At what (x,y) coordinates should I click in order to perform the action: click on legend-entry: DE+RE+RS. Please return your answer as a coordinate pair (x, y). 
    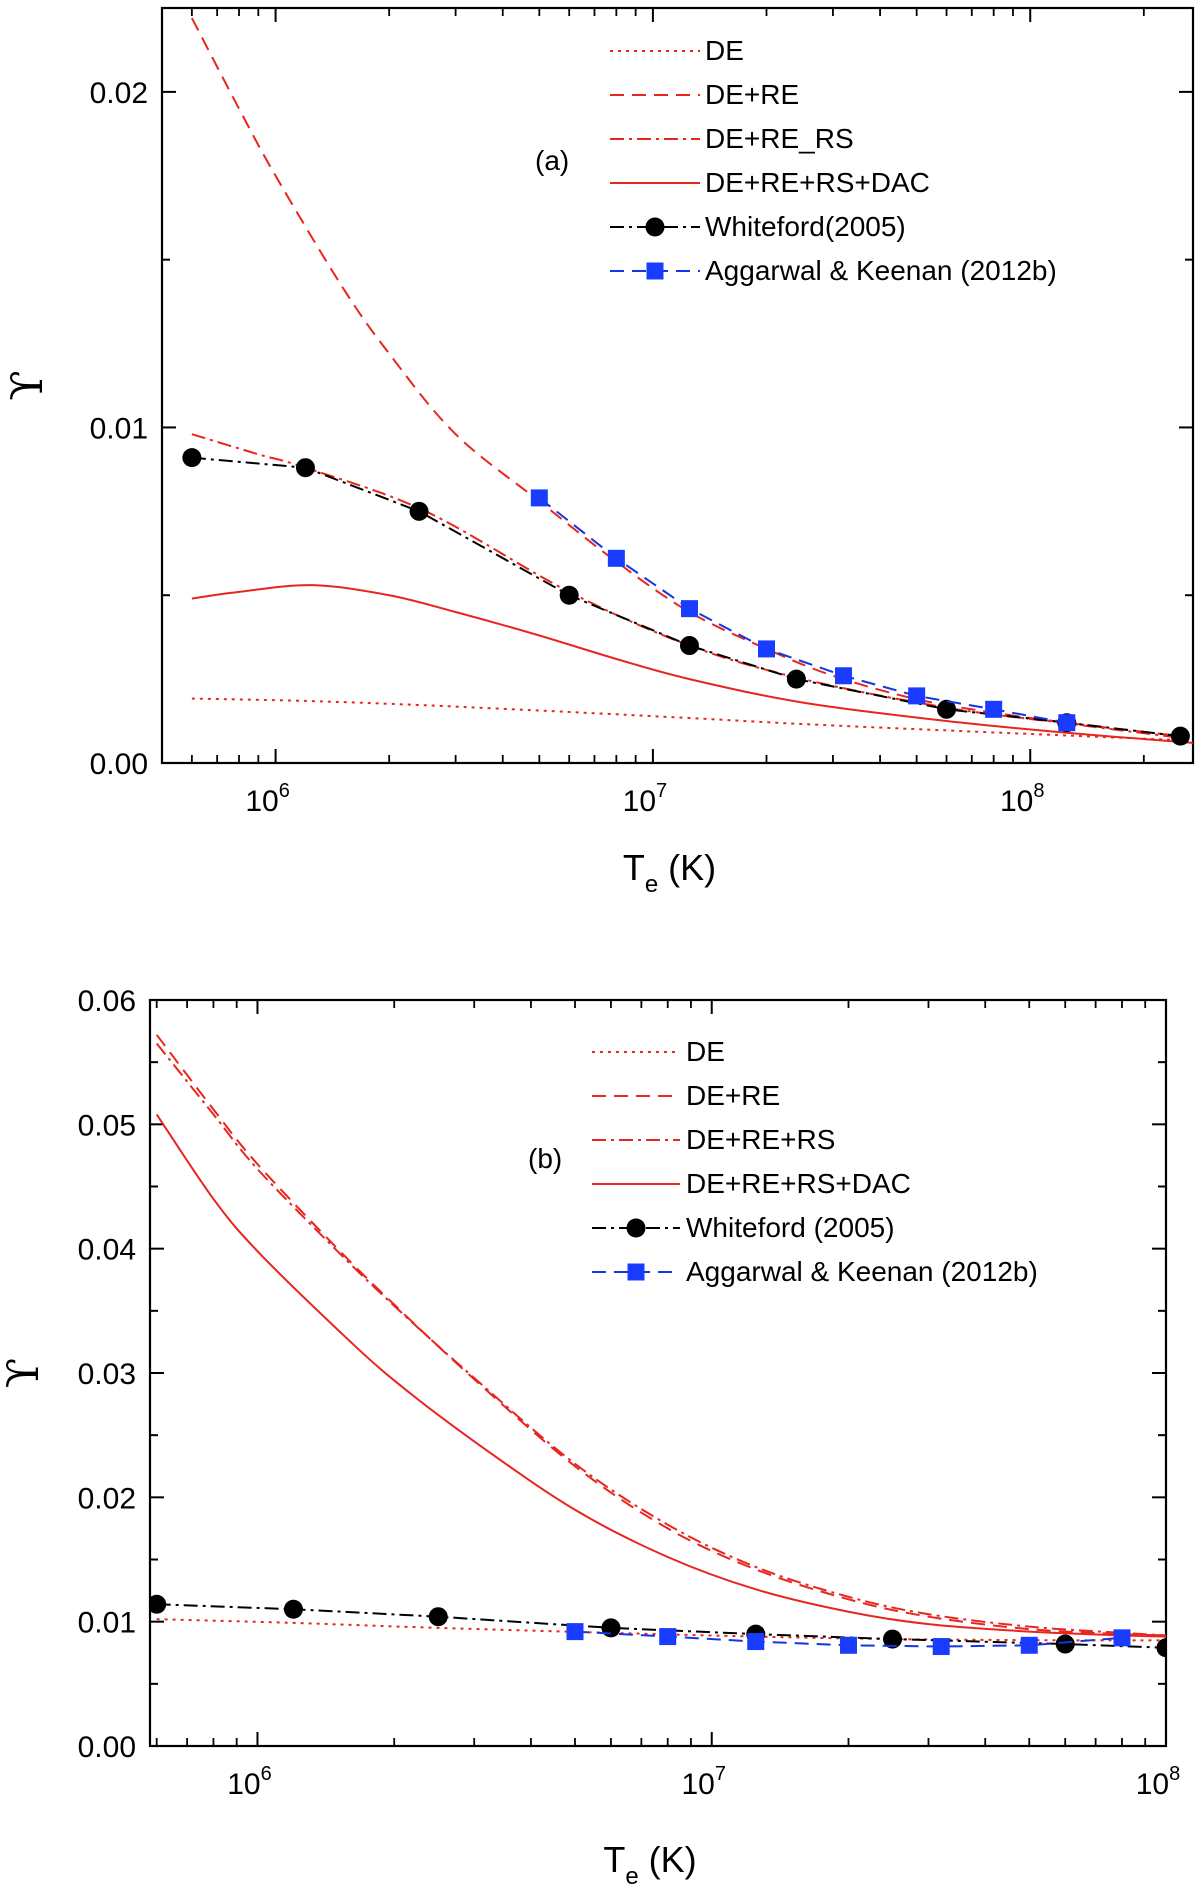
    Looking at the image, I should click on (713, 1139).